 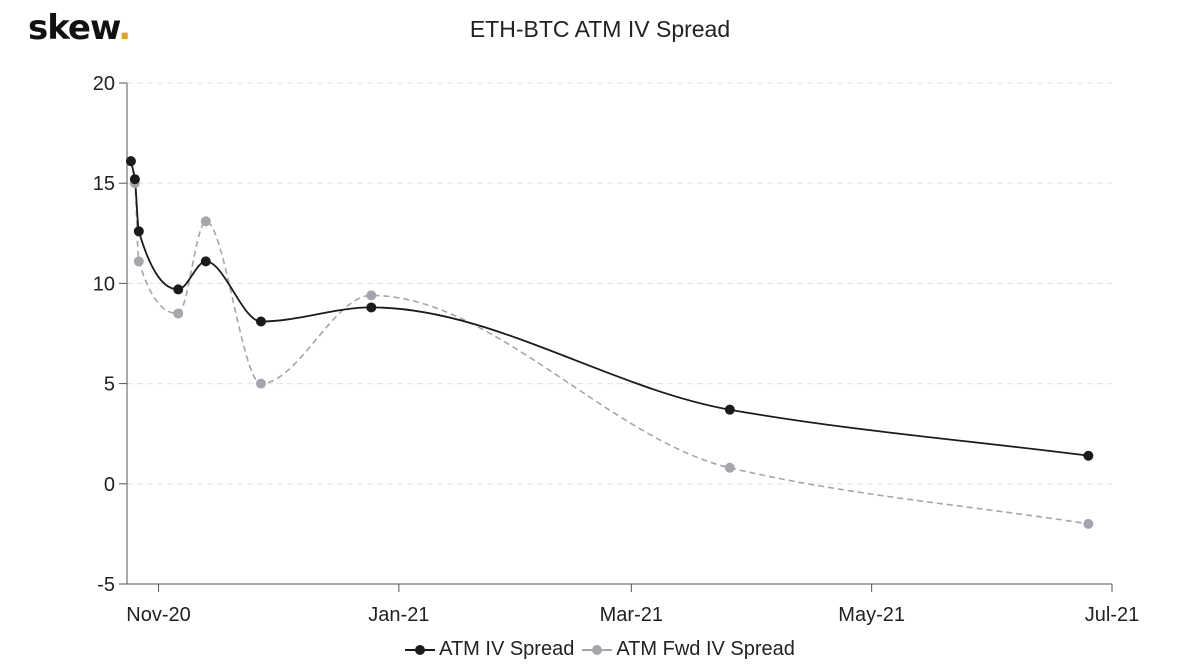 What do you see at coordinates (1112, 615) in the screenshot?
I see `x-tick-label: Jul-21` at bounding box center [1112, 615].